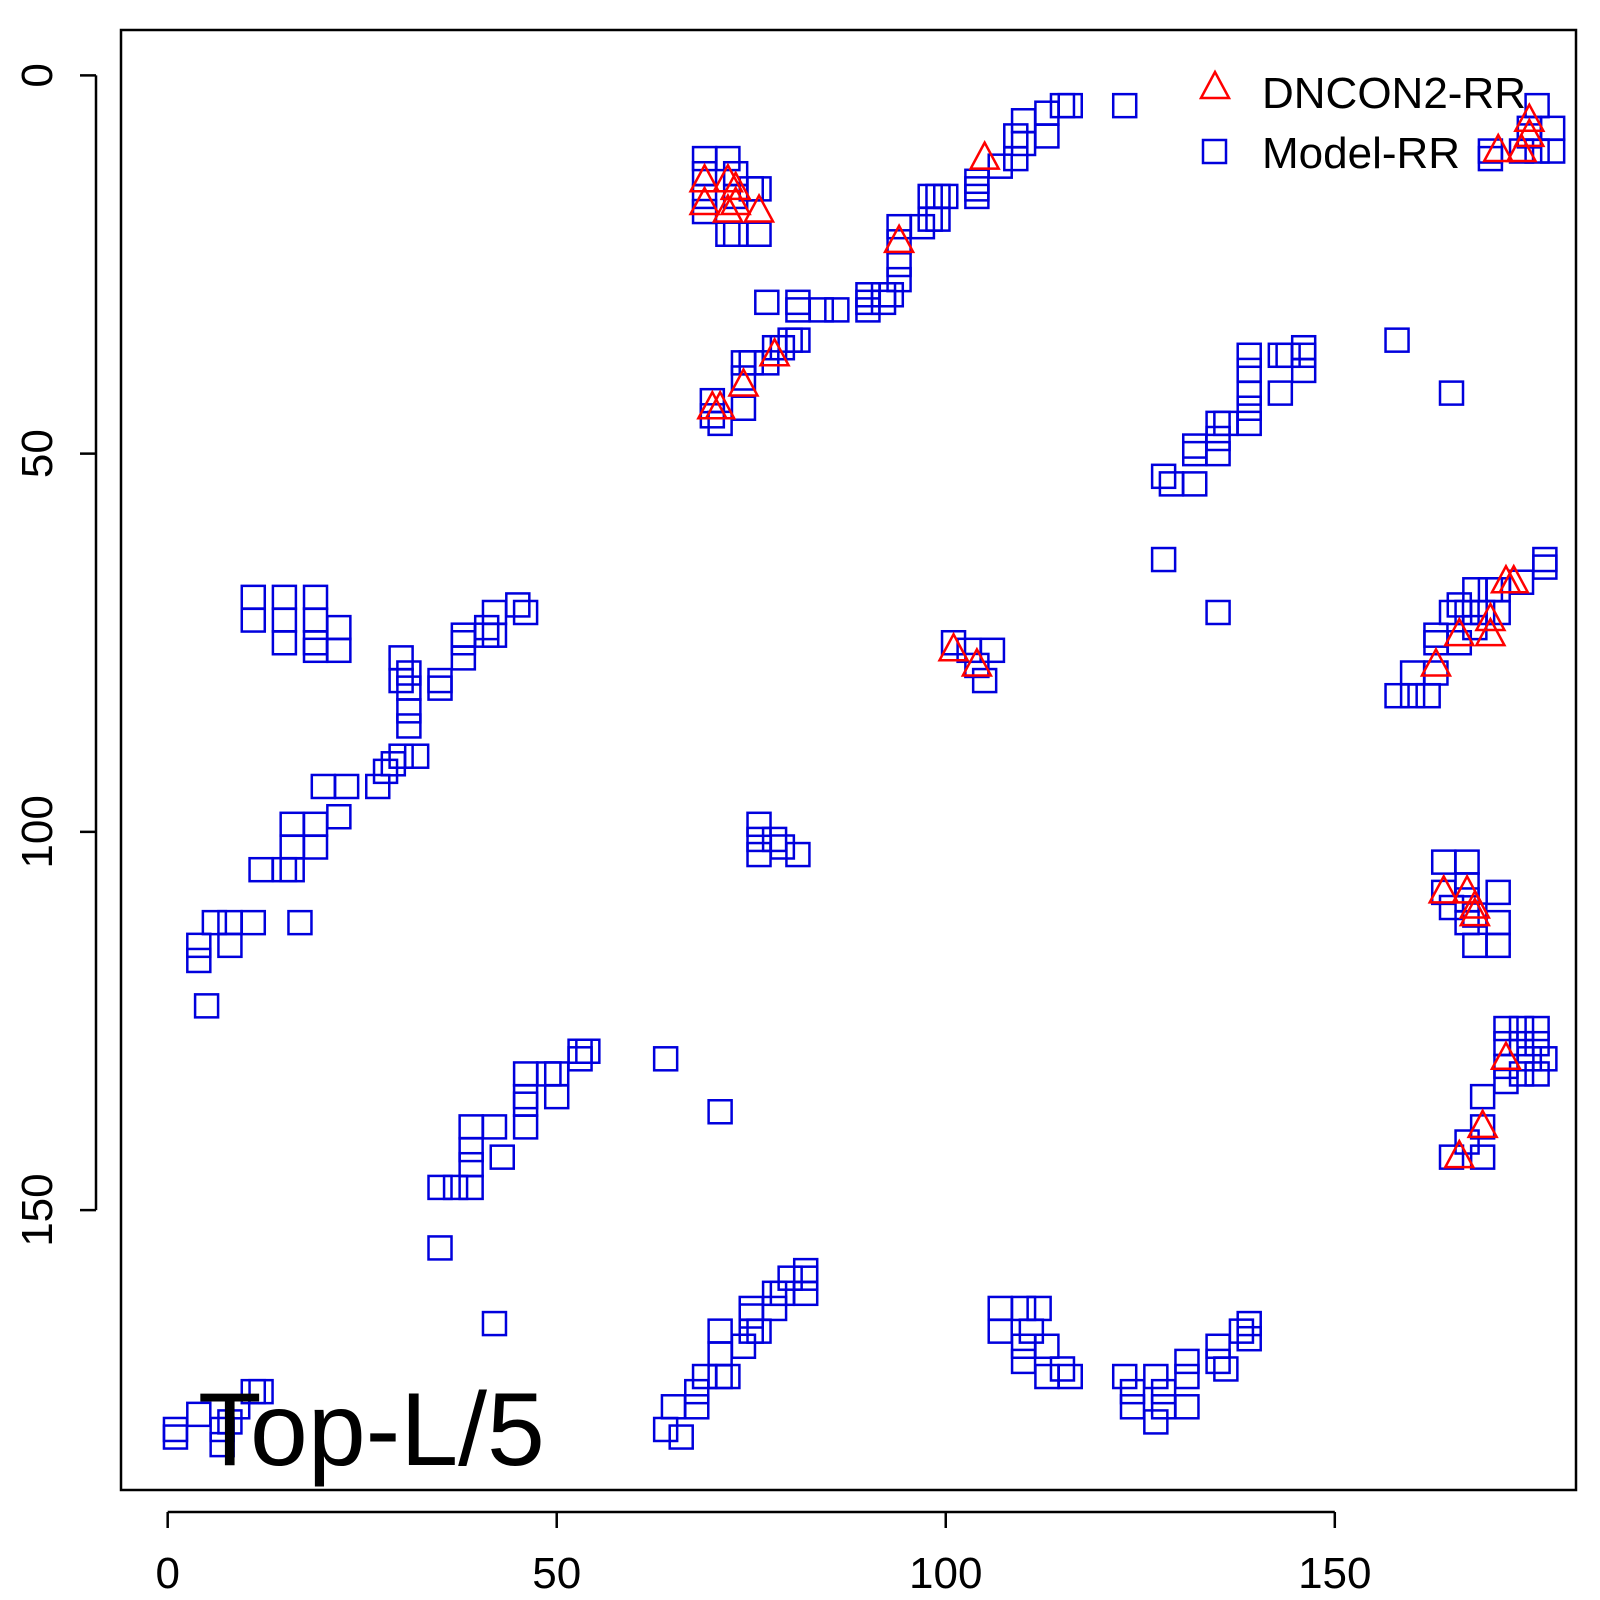  What do you see at coordinates (1394, 93) in the screenshot?
I see `legend-label-dncon2-rr: DNCON2-RR` at bounding box center [1394, 93].